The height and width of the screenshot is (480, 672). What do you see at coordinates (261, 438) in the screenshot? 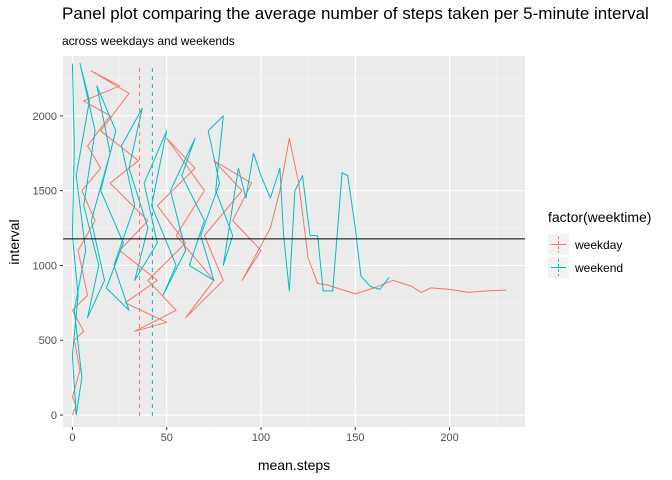
I see `x-tick-label: 100` at bounding box center [261, 438].